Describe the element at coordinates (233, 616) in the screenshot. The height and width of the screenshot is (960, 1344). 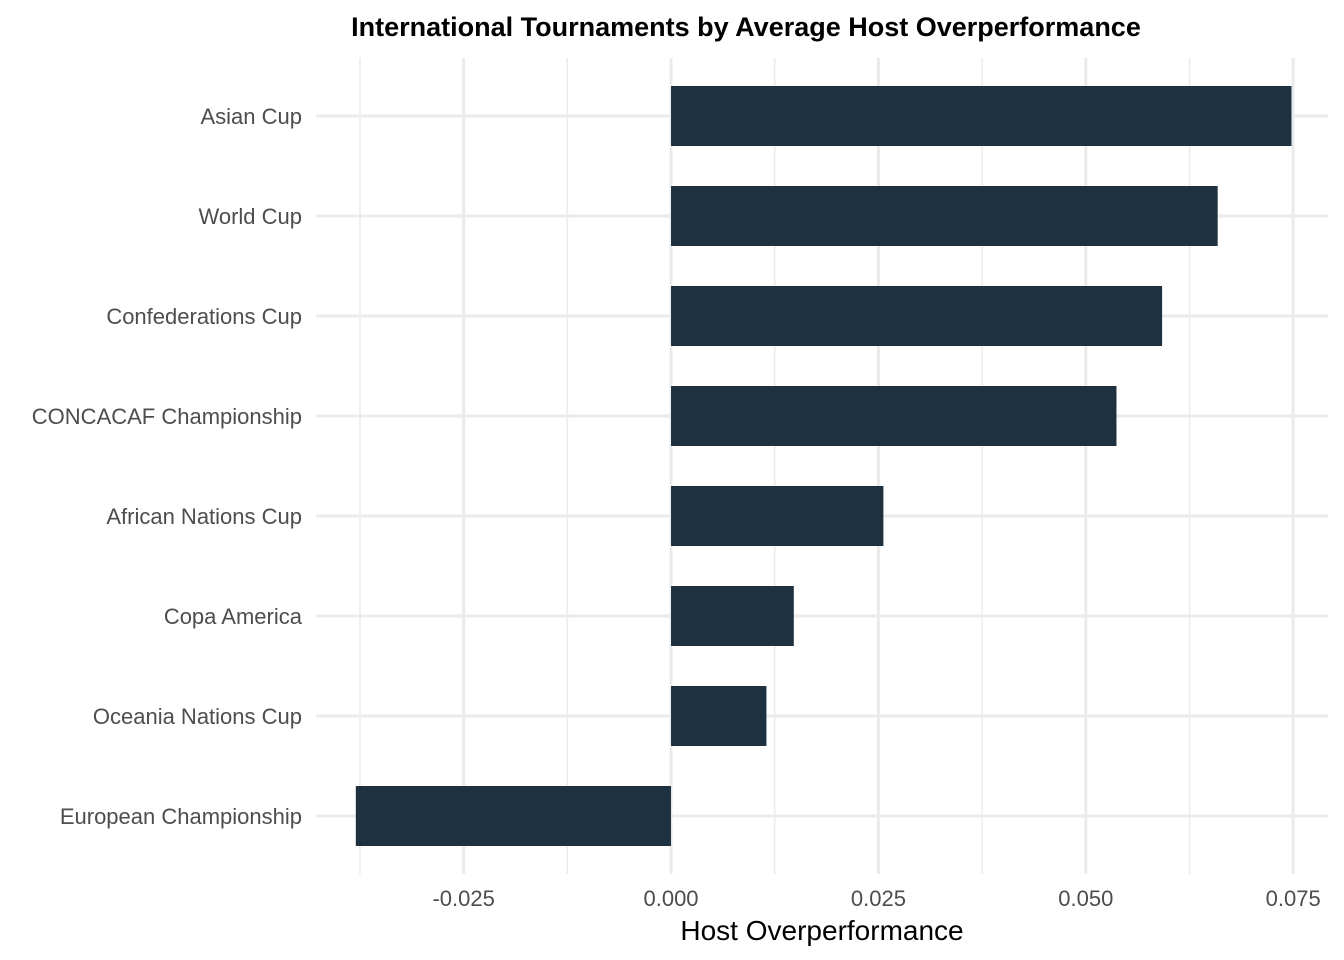
I see `category-label: Copa America` at that location.